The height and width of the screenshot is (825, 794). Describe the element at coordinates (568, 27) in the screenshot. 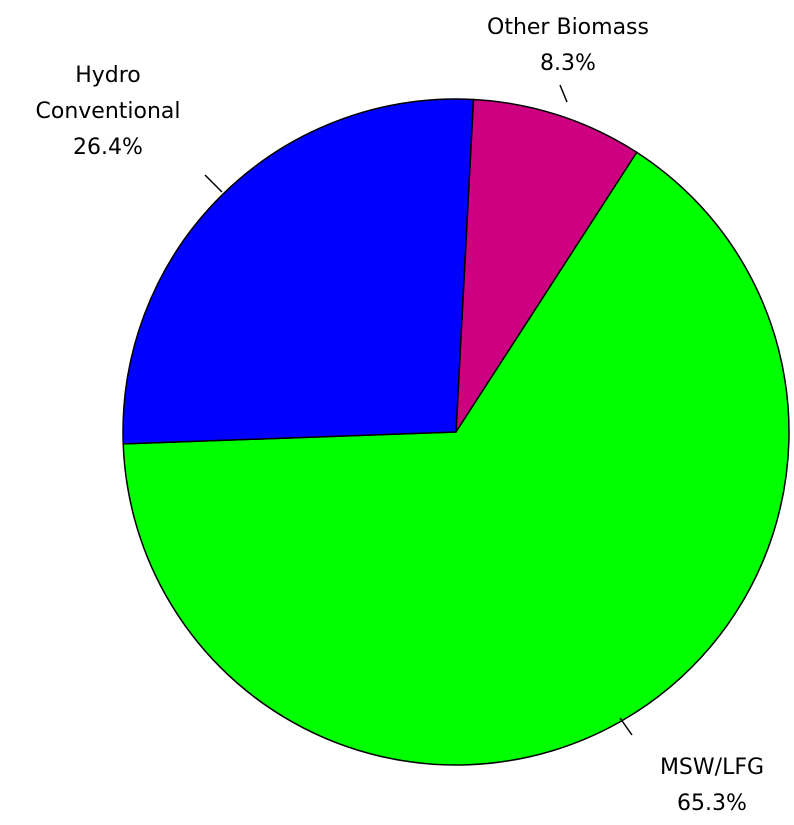

I see `slice-name: Other Biomass` at that location.